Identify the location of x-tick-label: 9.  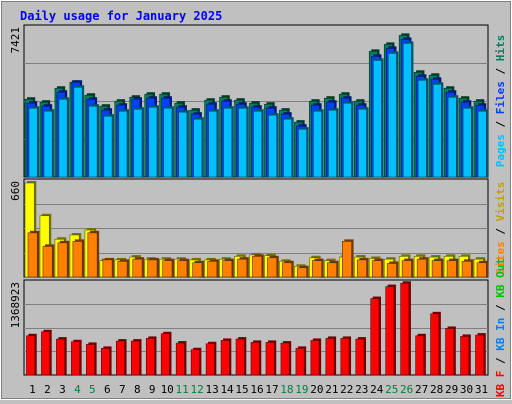
(152, 389).